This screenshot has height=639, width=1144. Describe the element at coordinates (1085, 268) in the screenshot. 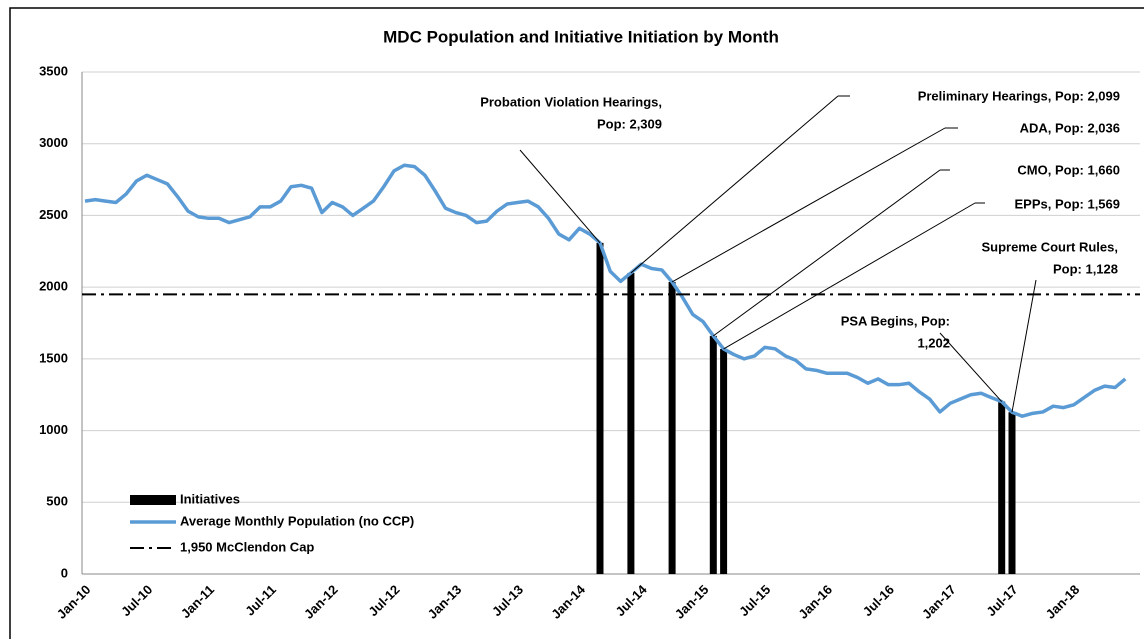

I see `annotation: Pop: 1,128` at that location.